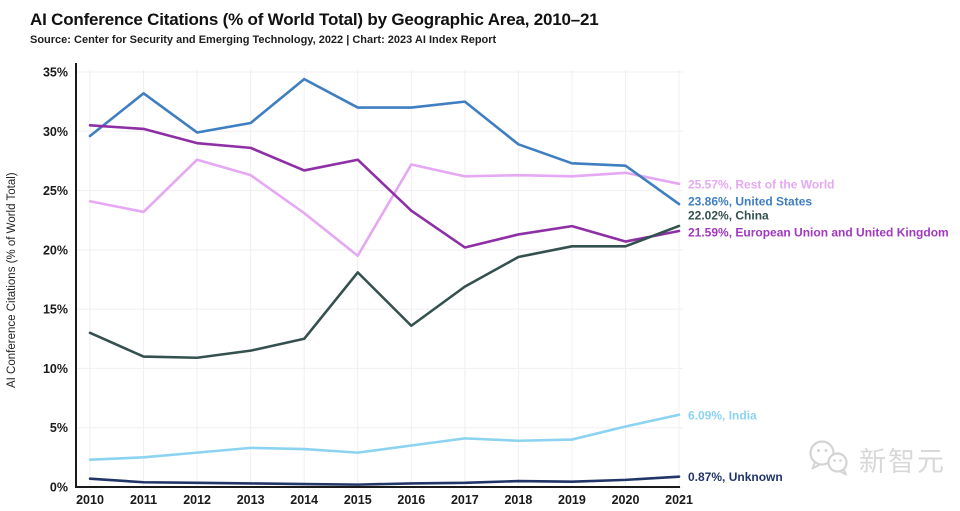  Describe the element at coordinates (572, 500) in the screenshot. I see `x-tick-label: 2019` at that location.